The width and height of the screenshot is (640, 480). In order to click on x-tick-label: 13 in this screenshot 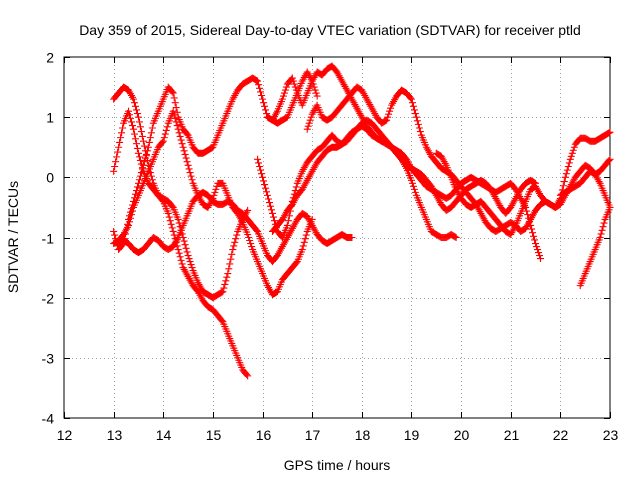, I will do `click(115, 435)`.